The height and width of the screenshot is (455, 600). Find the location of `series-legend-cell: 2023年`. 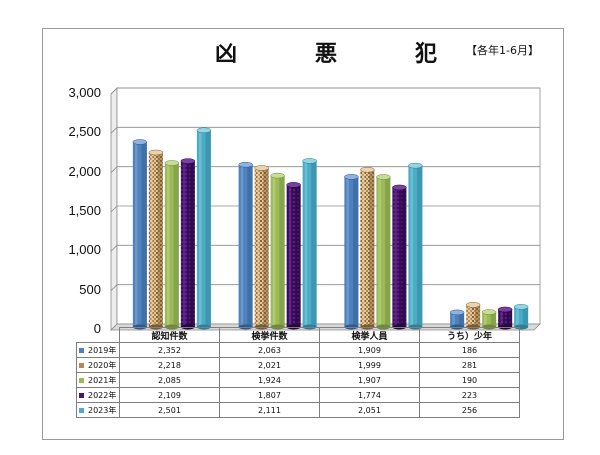

series-legend-cell: 2023年 is located at coordinates (98, 410).